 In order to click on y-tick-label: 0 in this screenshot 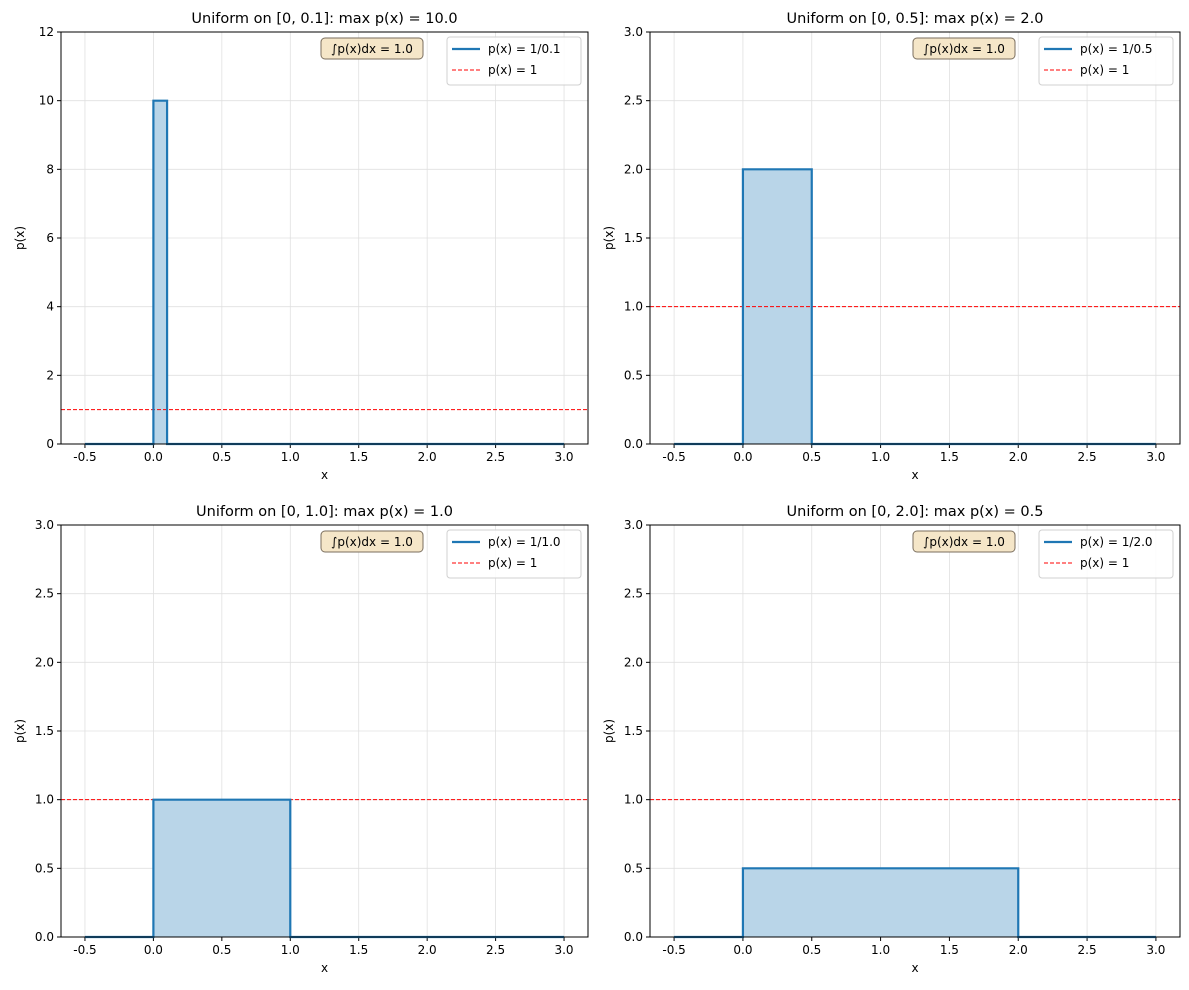, I will do `click(50, 444)`.